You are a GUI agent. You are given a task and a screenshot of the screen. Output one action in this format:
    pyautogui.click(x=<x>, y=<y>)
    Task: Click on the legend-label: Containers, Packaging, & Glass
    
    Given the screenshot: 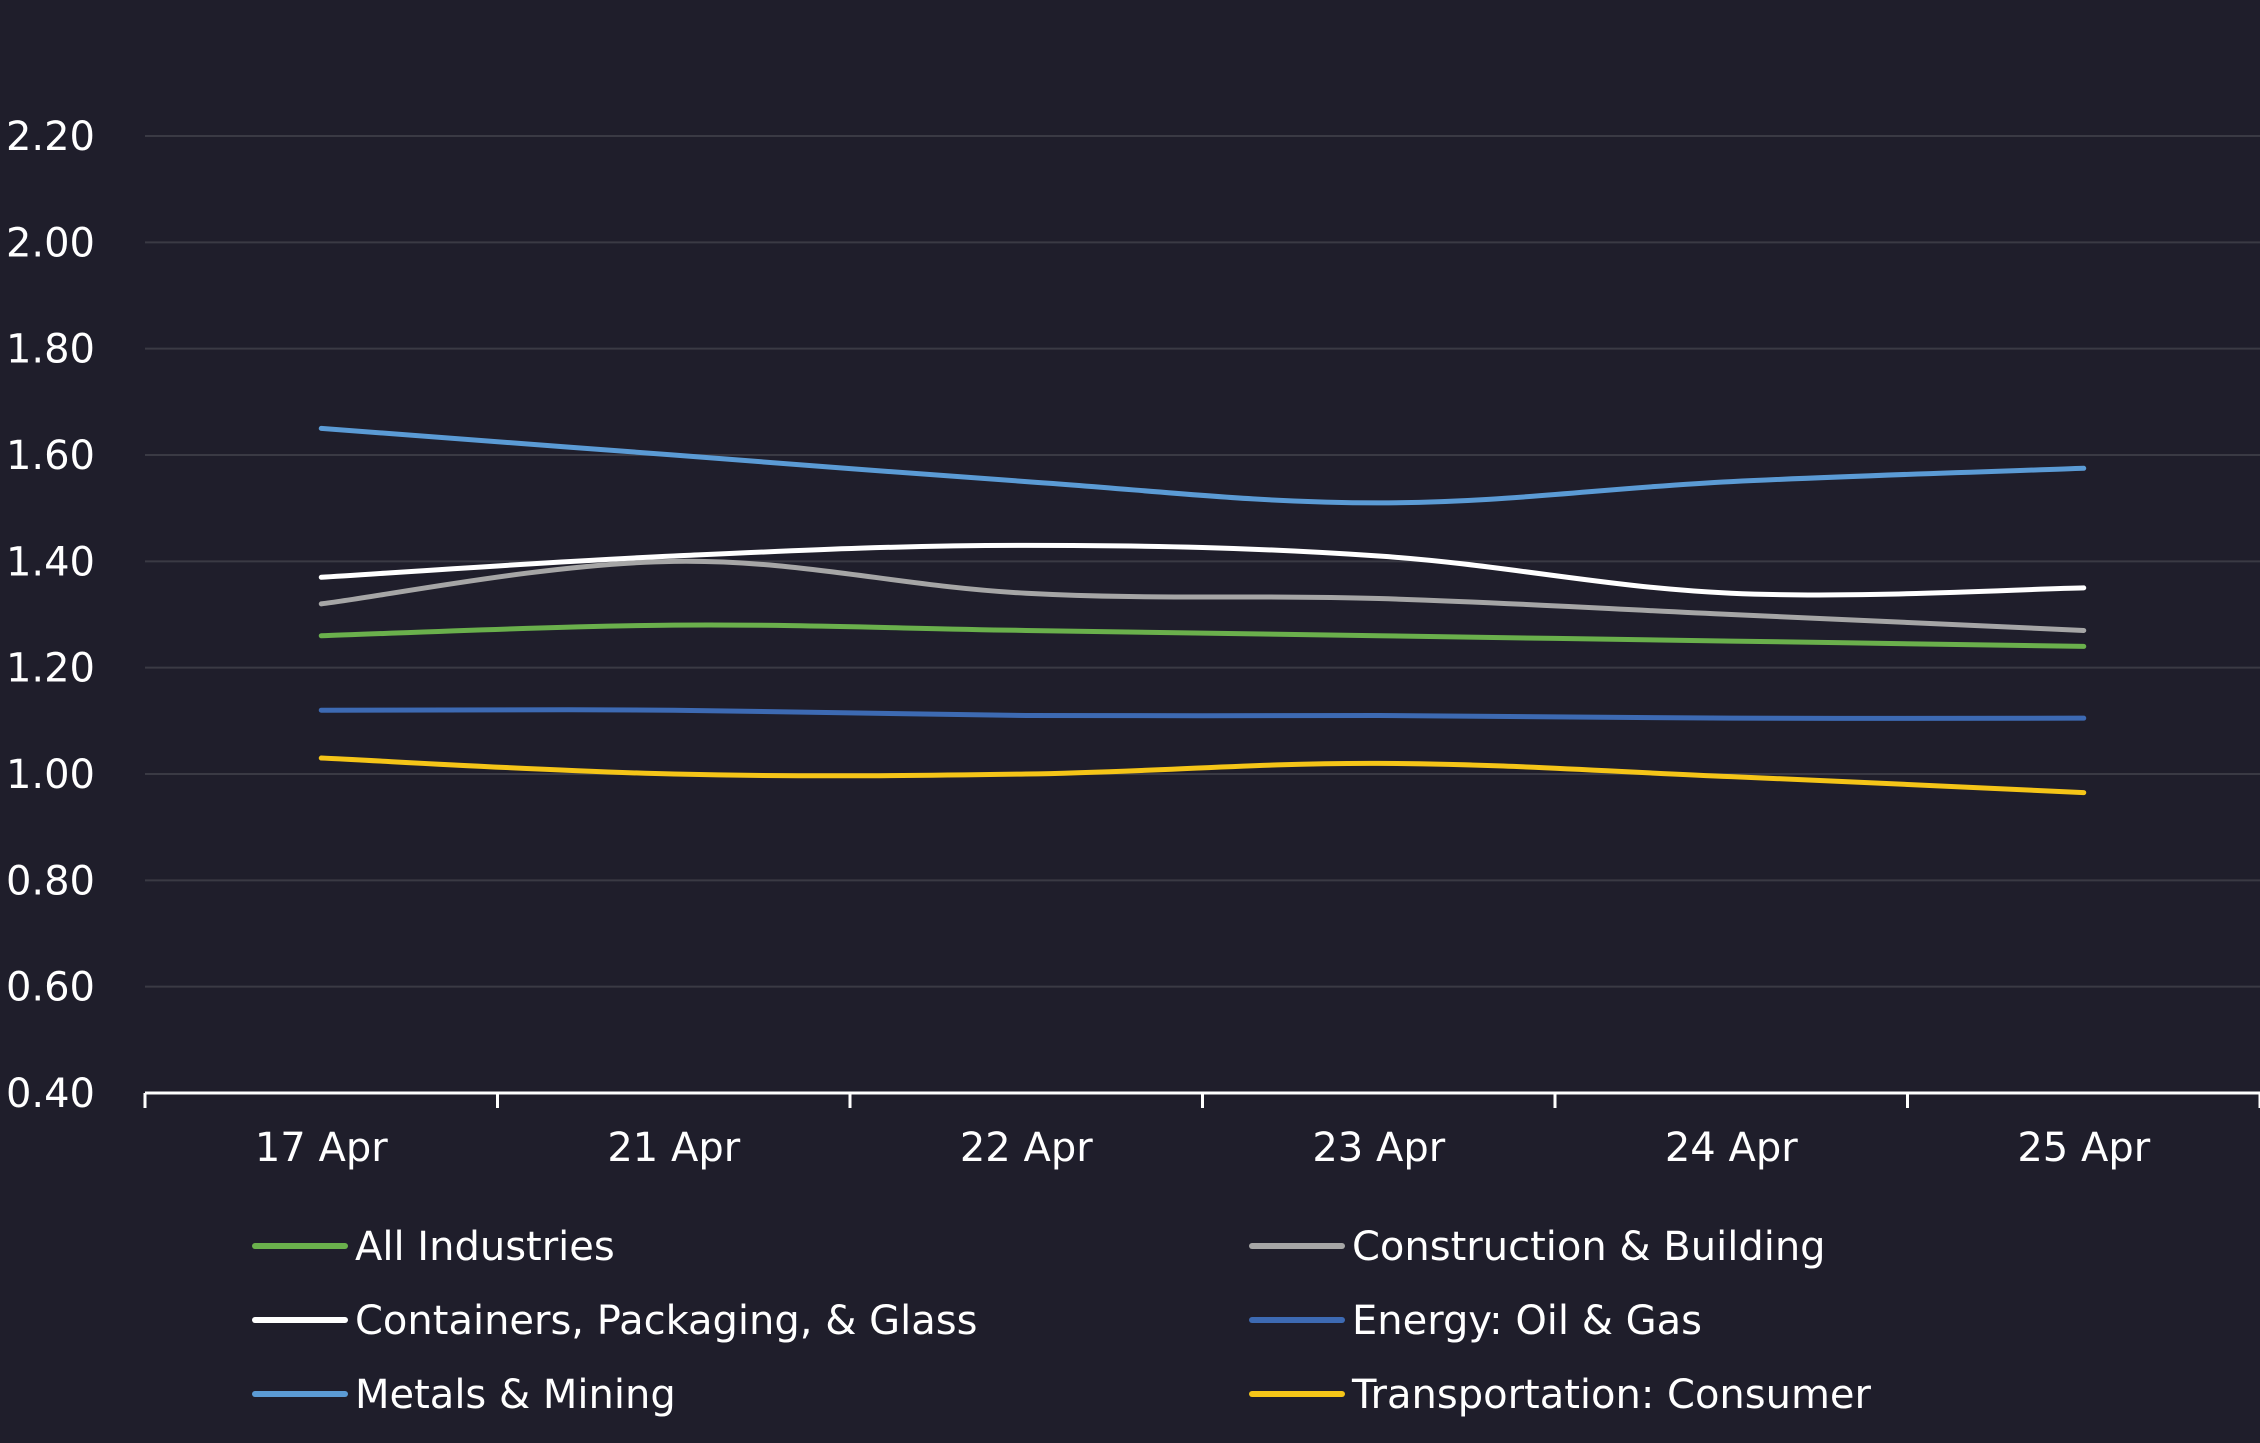 What is the action you would take?
    pyautogui.click(x=666, y=1321)
    